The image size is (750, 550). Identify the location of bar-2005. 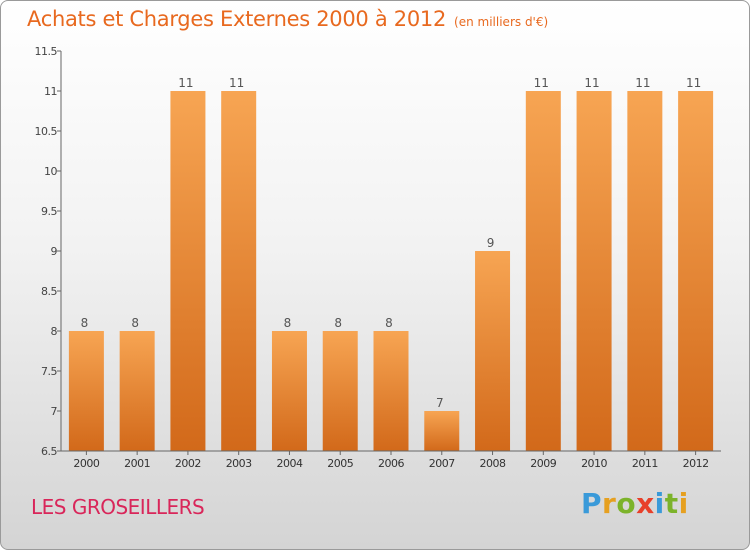
(340, 391).